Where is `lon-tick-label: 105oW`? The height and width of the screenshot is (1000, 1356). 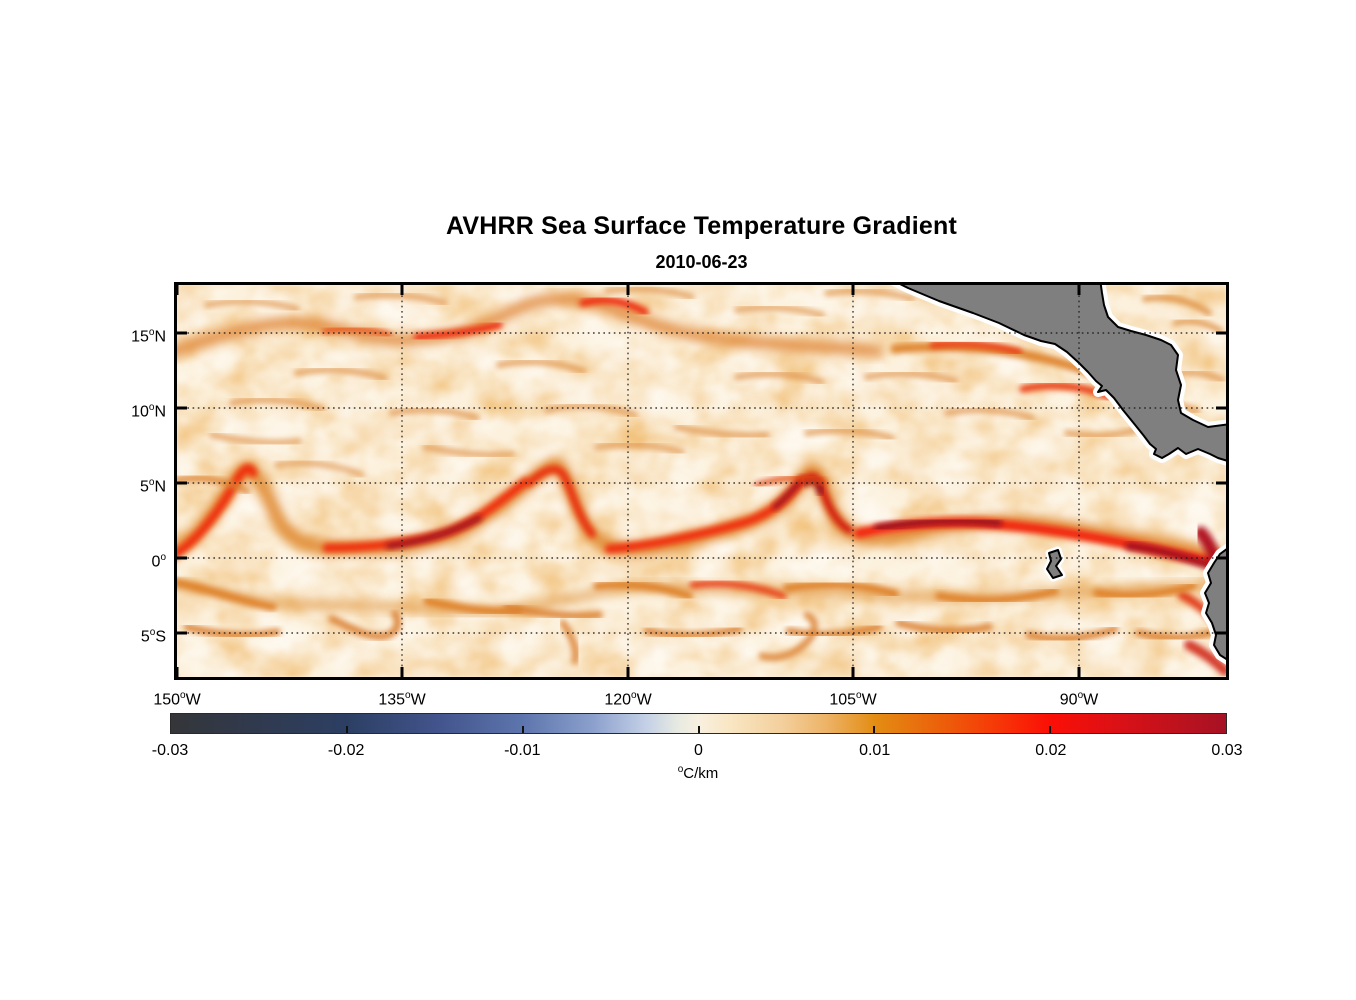 lon-tick-label: 105oW is located at coordinates (853, 699).